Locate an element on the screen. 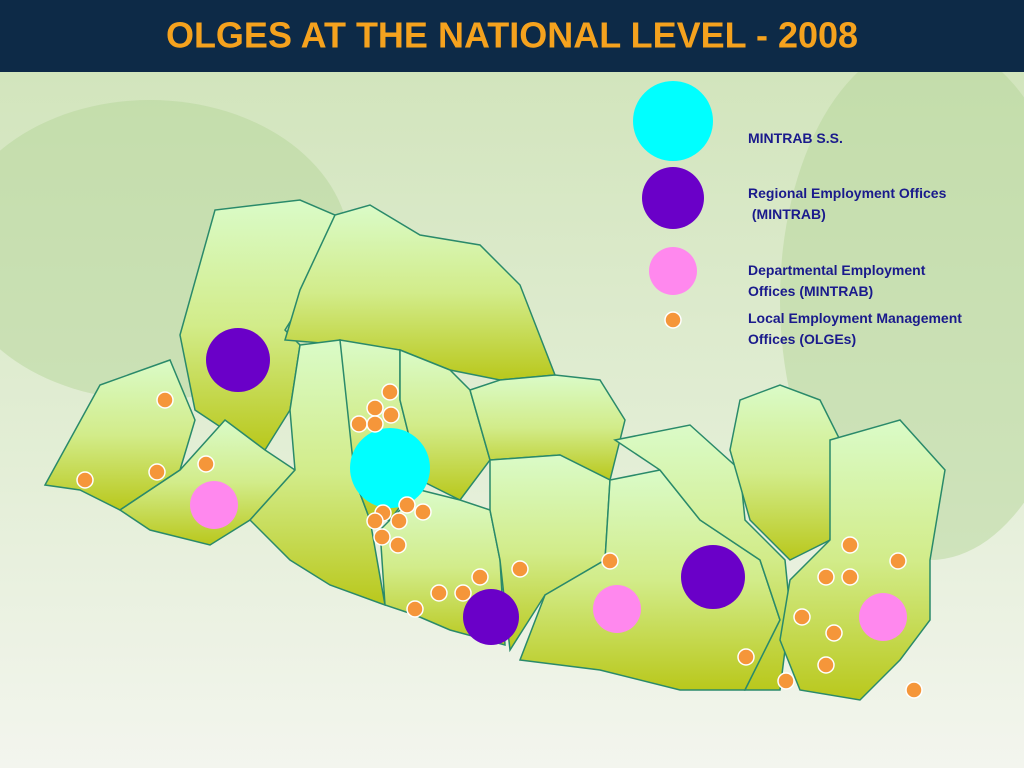  legend-label: (MINTRAB) is located at coordinates (787, 214).